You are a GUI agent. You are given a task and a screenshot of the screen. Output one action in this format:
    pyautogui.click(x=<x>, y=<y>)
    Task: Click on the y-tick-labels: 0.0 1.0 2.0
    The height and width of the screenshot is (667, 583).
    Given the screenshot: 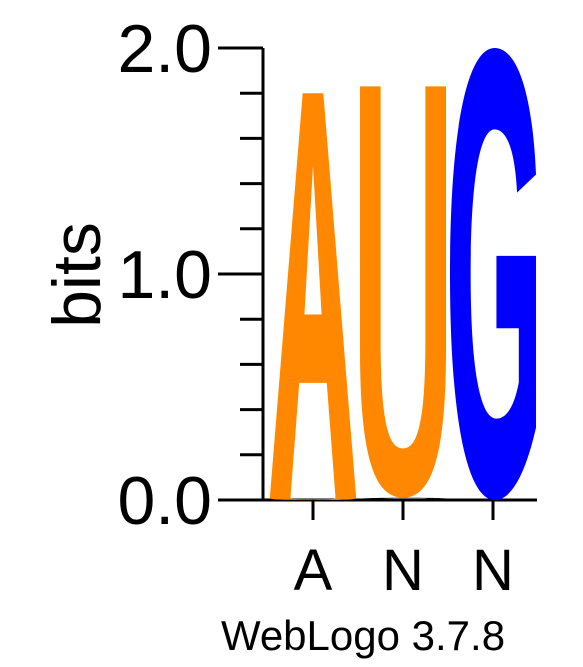 What is the action you would take?
    pyautogui.click(x=164, y=275)
    